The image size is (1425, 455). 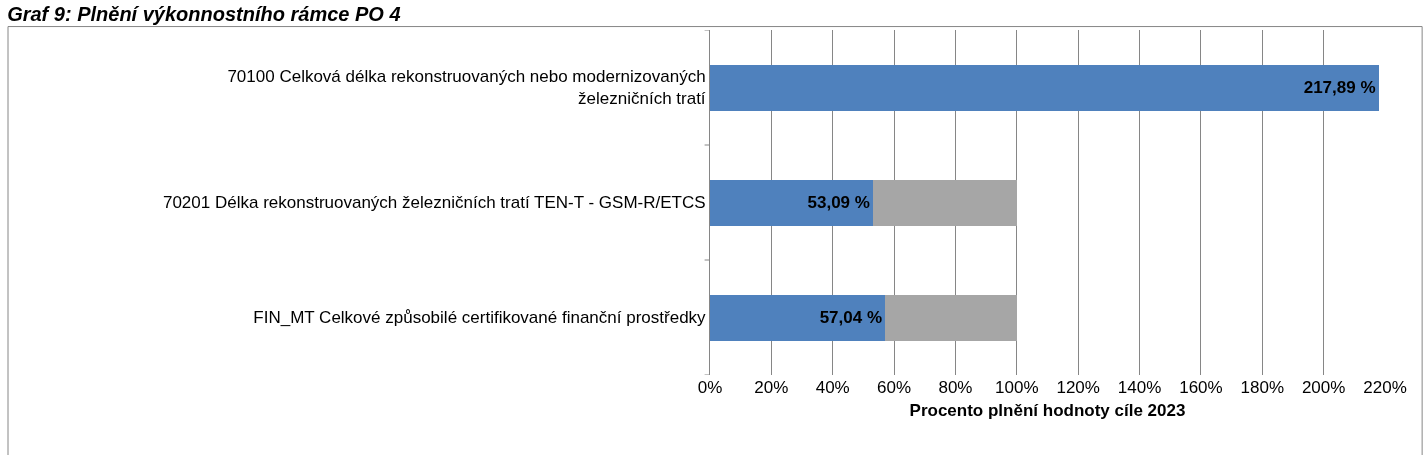 What do you see at coordinates (1139, 387) in the screenshot?
I see `x-tick-label: 140%` at bounding box center [1139, 387].